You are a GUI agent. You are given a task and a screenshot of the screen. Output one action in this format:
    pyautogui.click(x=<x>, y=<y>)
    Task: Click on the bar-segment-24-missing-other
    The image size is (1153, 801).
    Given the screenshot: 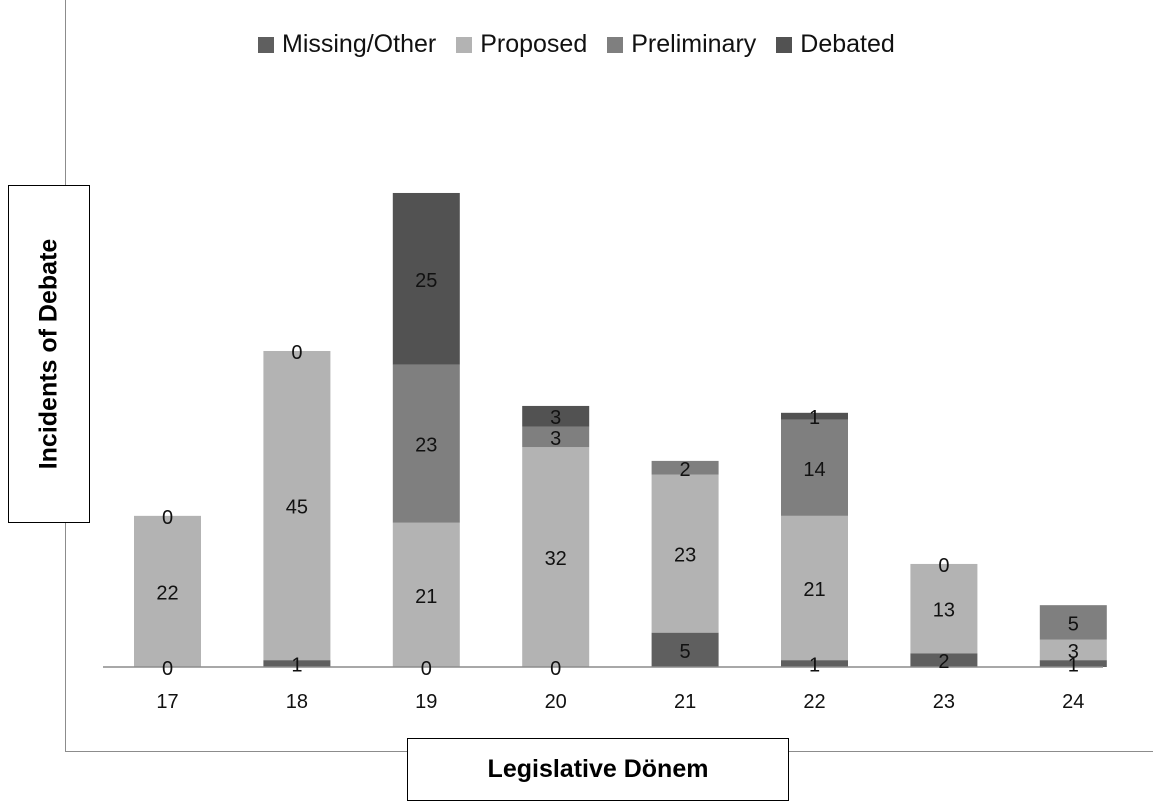 What is the action you would take?
    pyautogui.click(x=1073, y=663)
    